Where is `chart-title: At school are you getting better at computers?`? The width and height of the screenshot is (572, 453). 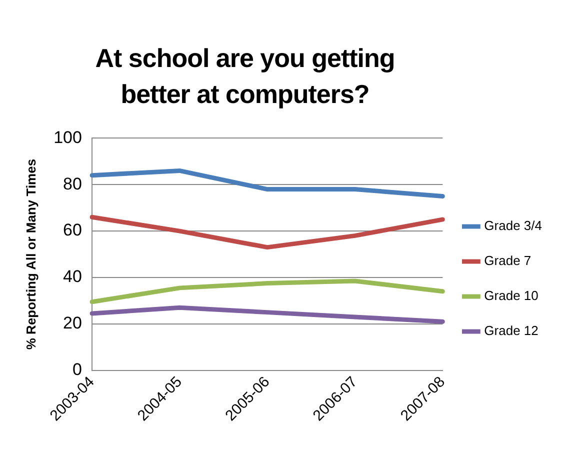 chart-title: At school are you getting better at computers? is located at coordinates (245, 76).